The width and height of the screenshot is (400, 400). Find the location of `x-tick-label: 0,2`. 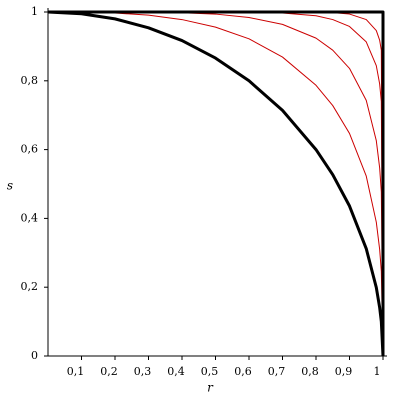

x-tick-label: 0,2 is located at coordinates (109, 371).